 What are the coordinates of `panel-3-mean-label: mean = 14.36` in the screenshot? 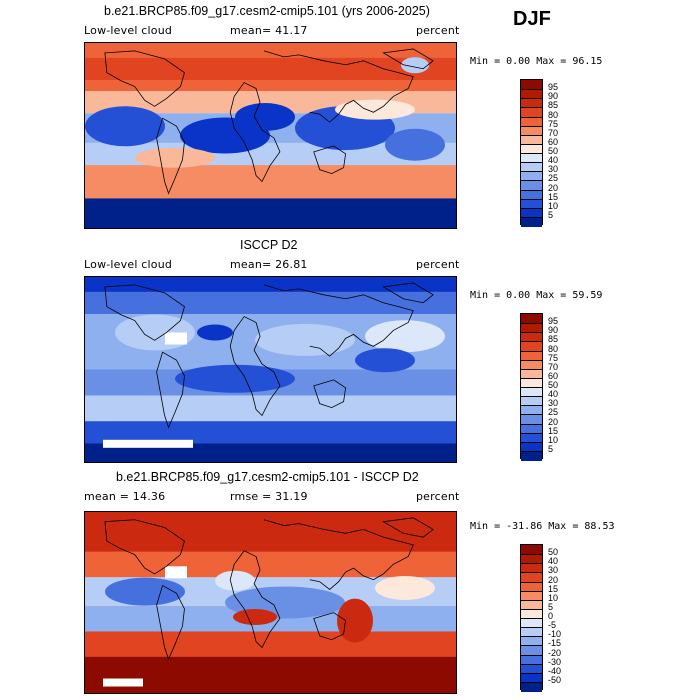 It's located at (125, 496).